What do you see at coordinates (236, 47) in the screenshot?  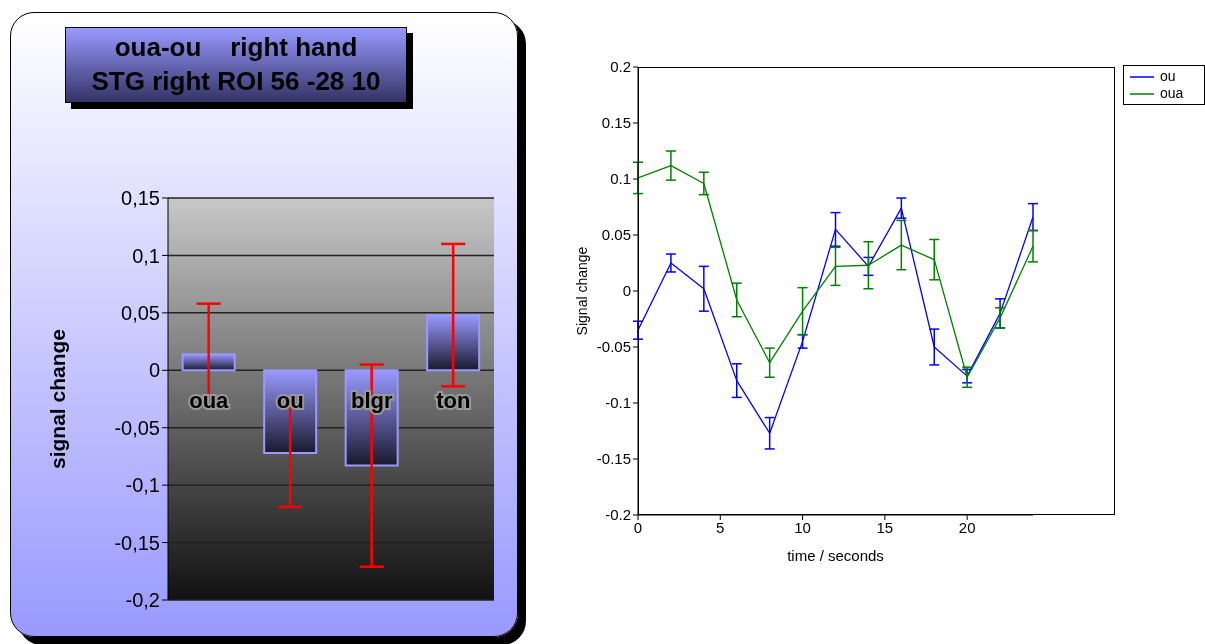 I see `chart-title: oua-ou right hand` at bounding box center [236, 47].